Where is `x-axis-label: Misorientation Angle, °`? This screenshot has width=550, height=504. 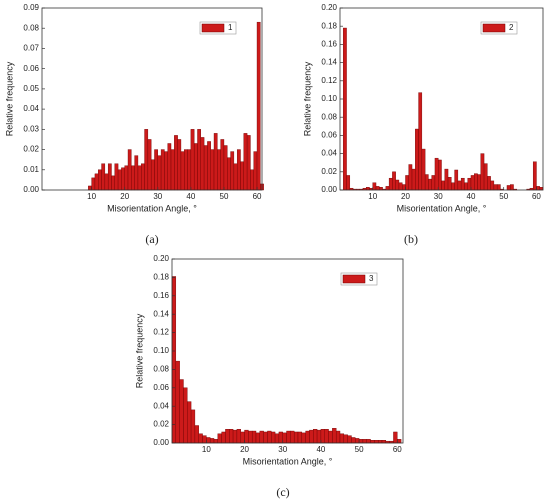
x-axis-label: Misorientation Angle, ° is located at coordinates (442, 208).